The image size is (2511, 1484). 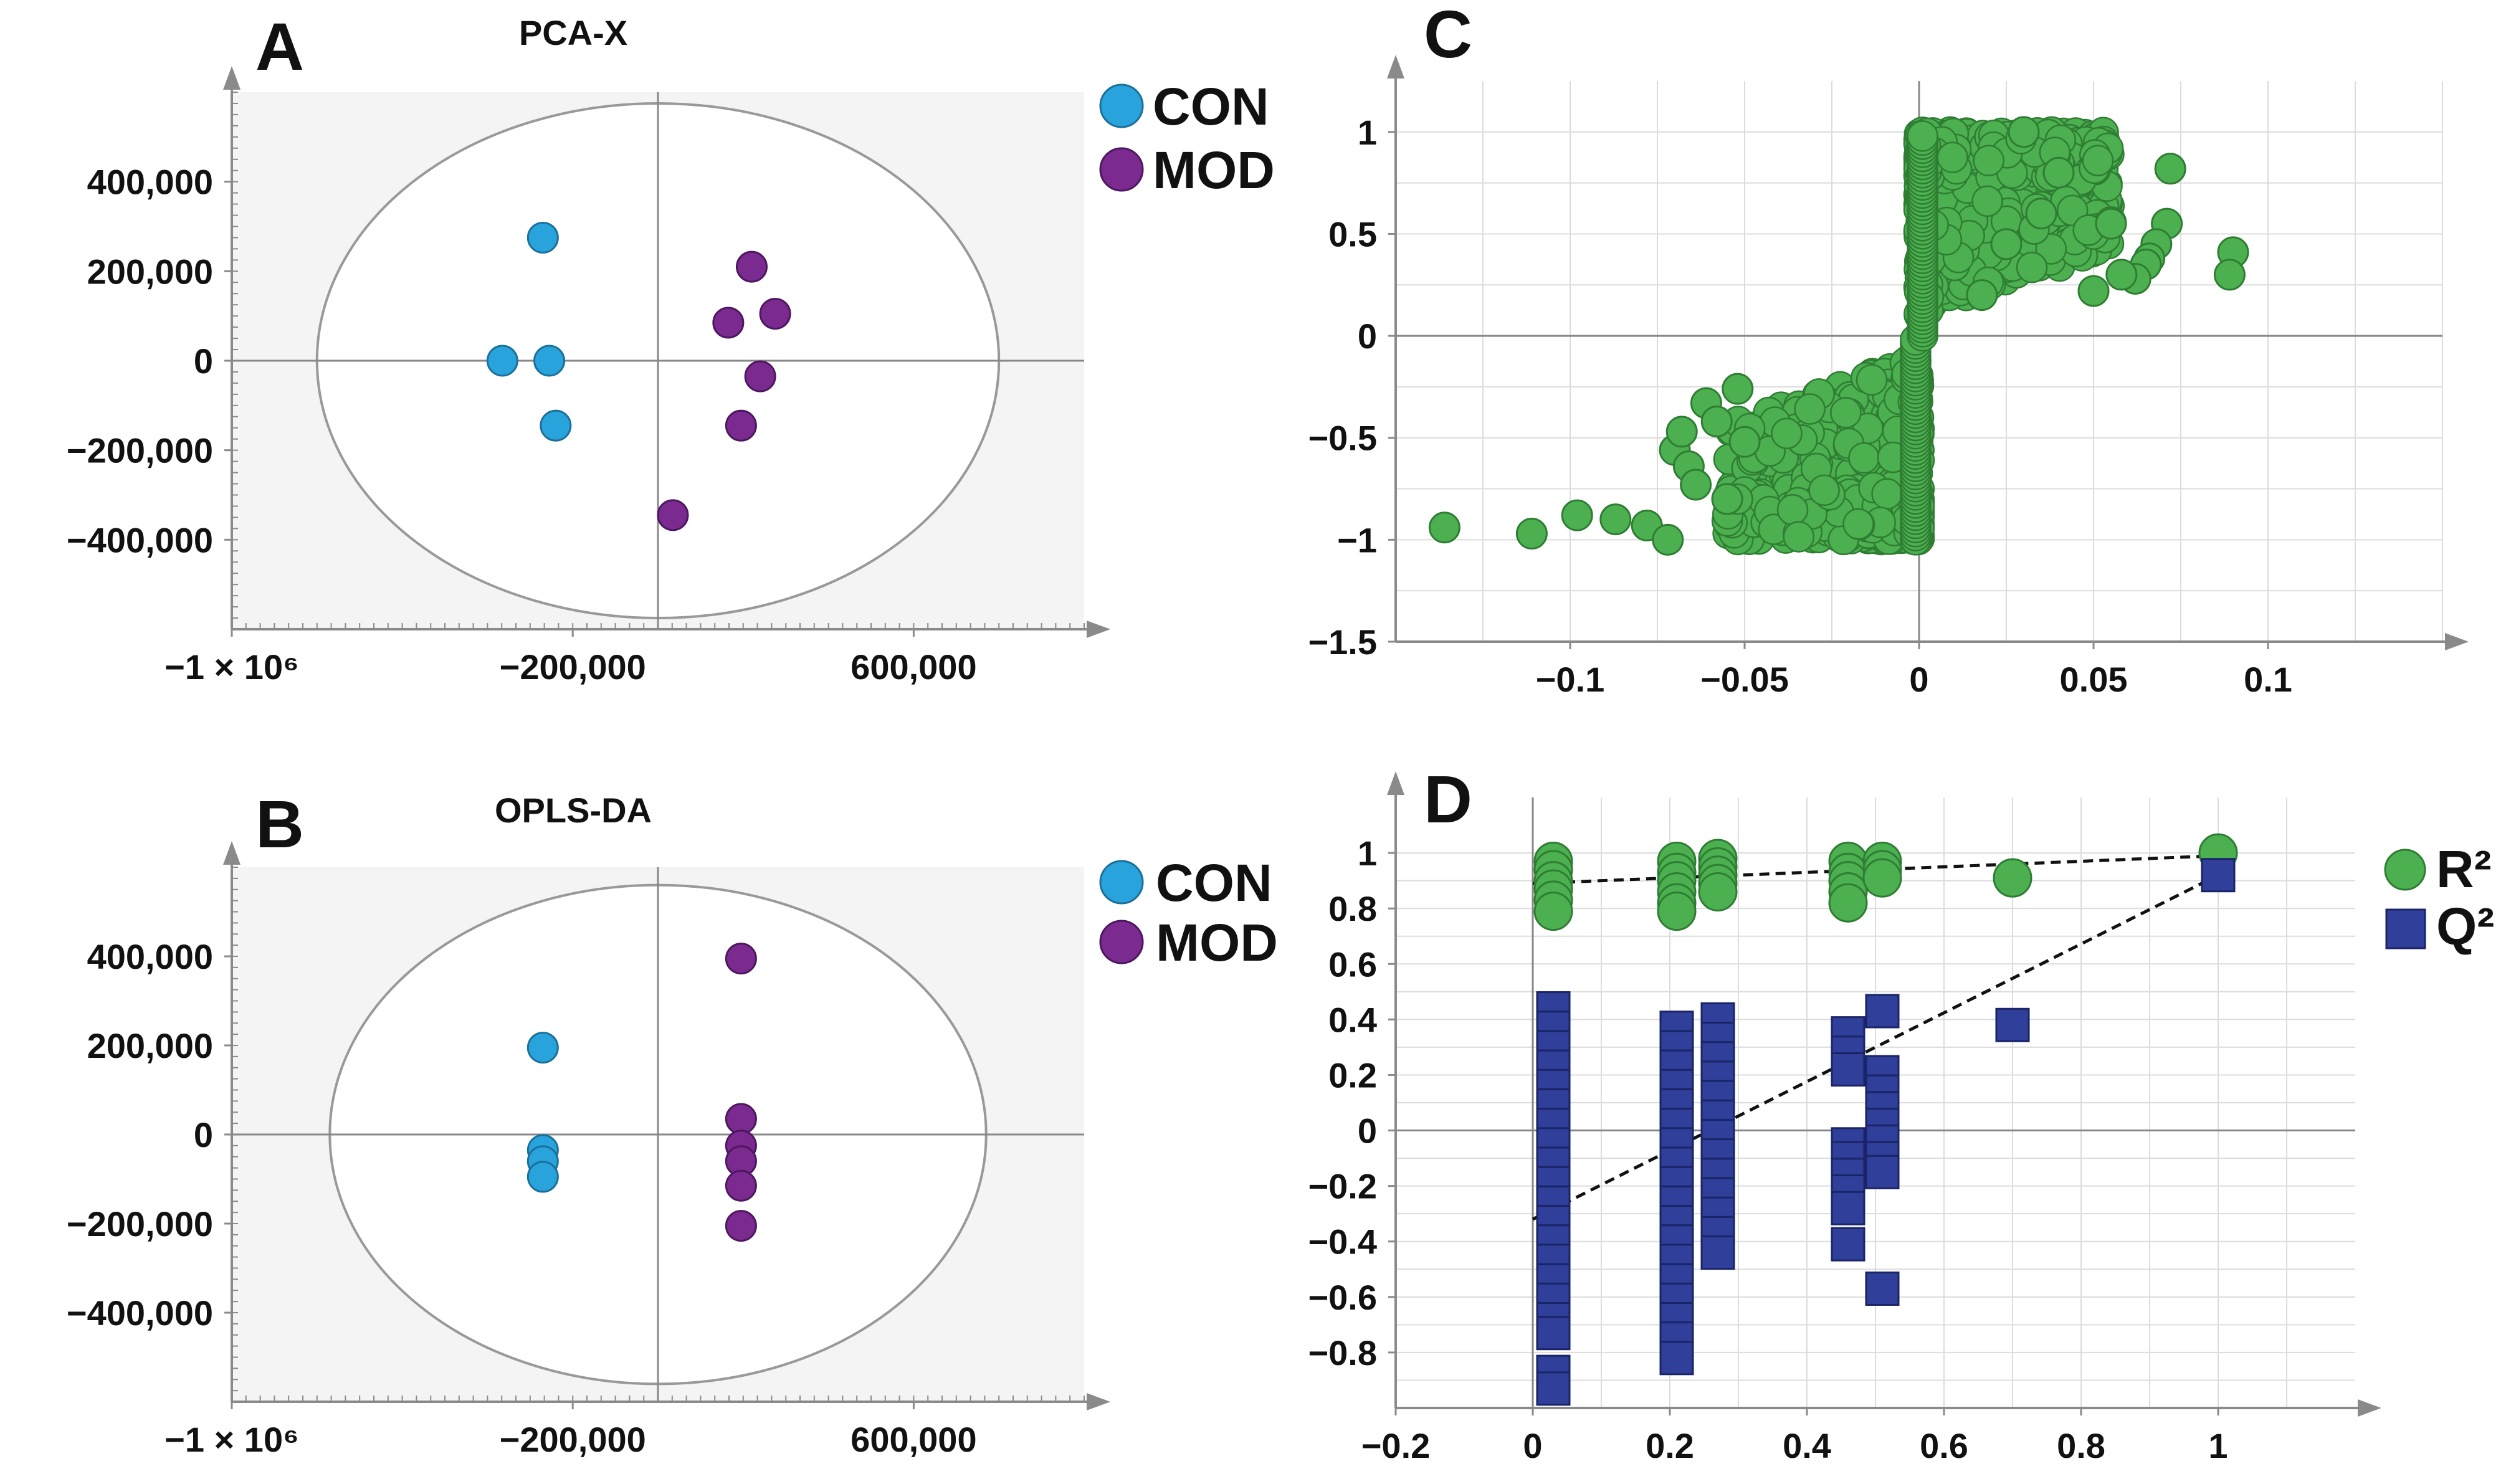 What do you see at coordinates (1886, 1132) in the screenshot?
I see `series-q2` at bounding box center [1886, 1132].